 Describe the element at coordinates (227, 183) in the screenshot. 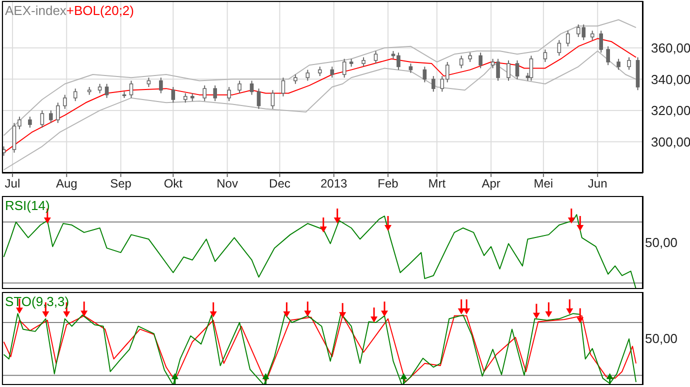

I see `x-tick-label: Nov` at that location.